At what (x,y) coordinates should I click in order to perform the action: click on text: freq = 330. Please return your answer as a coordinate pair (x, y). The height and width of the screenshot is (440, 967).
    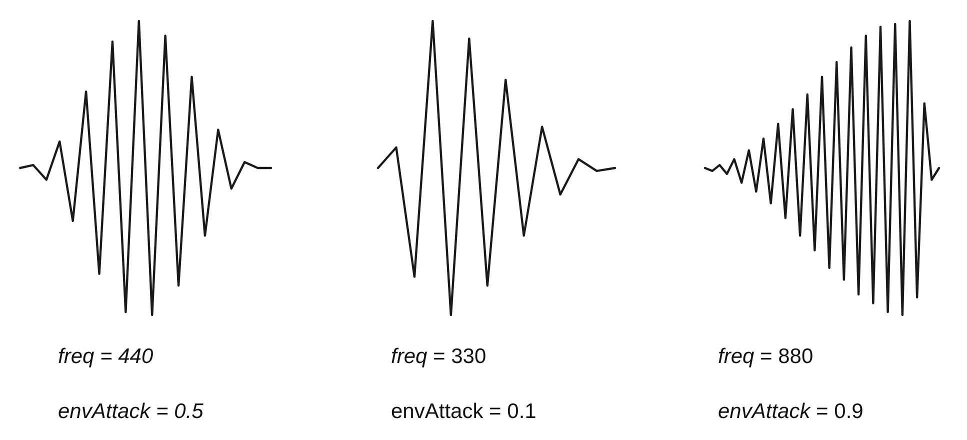
    Looking at the image, I should click on (438, 356).